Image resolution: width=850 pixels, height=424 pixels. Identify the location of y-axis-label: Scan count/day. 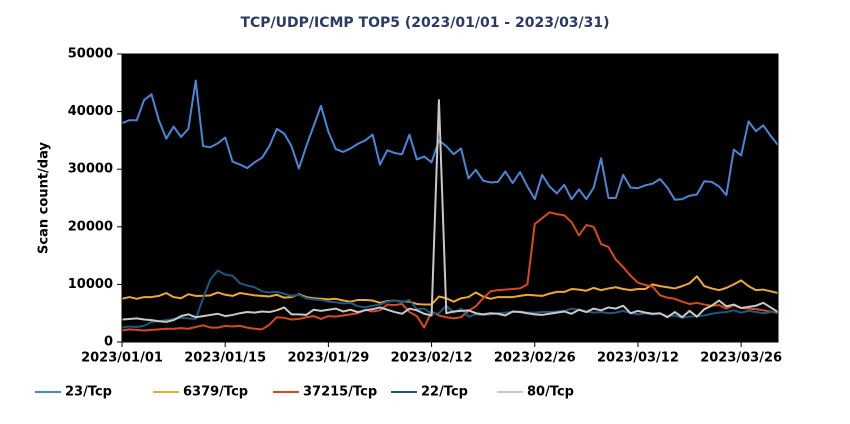
(44, 198).